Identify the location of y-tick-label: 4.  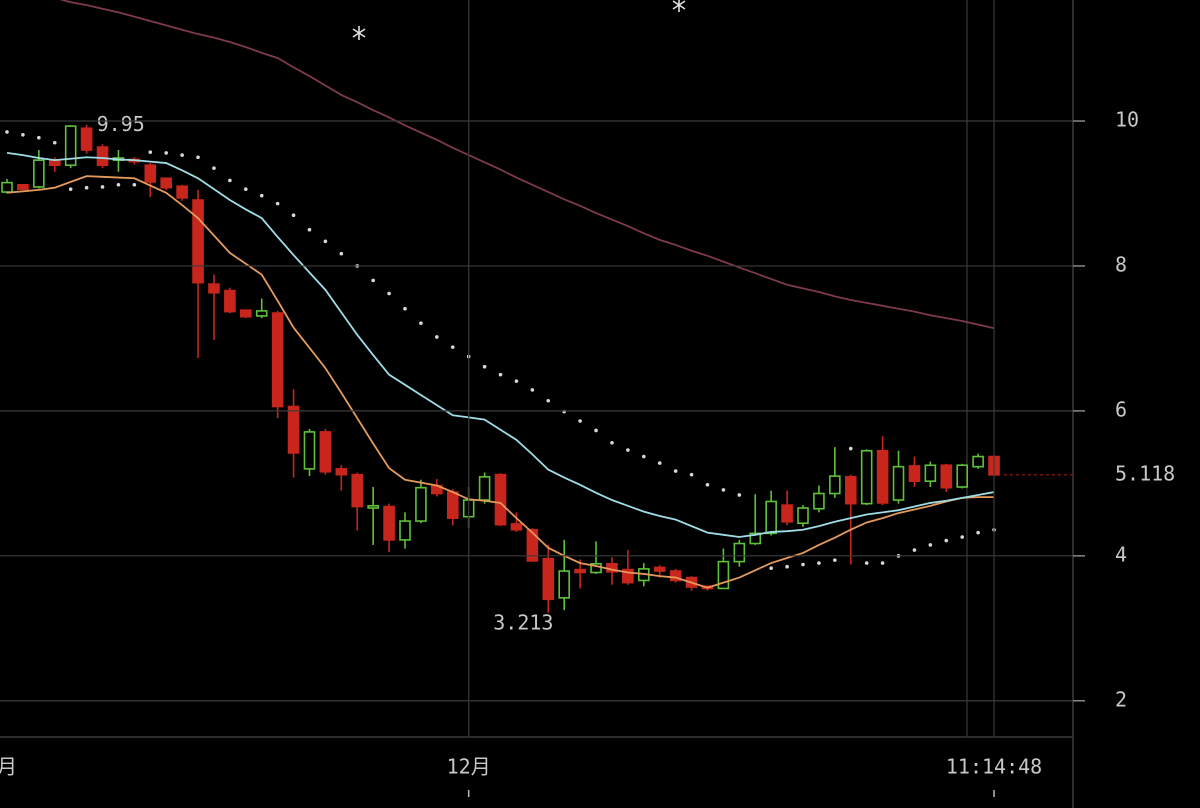
(1121, 554).